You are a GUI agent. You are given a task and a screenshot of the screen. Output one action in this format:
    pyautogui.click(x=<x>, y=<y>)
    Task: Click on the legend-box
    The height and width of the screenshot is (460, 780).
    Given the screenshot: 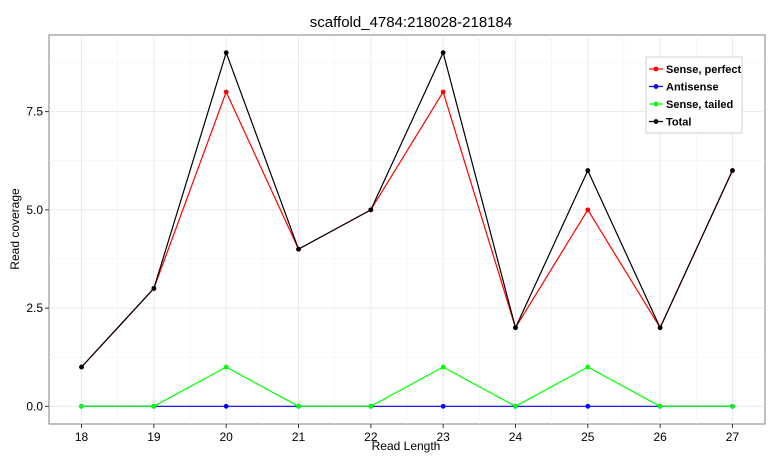 What is the action you would take?
    pyautogui.click(x=694, y=95)
    